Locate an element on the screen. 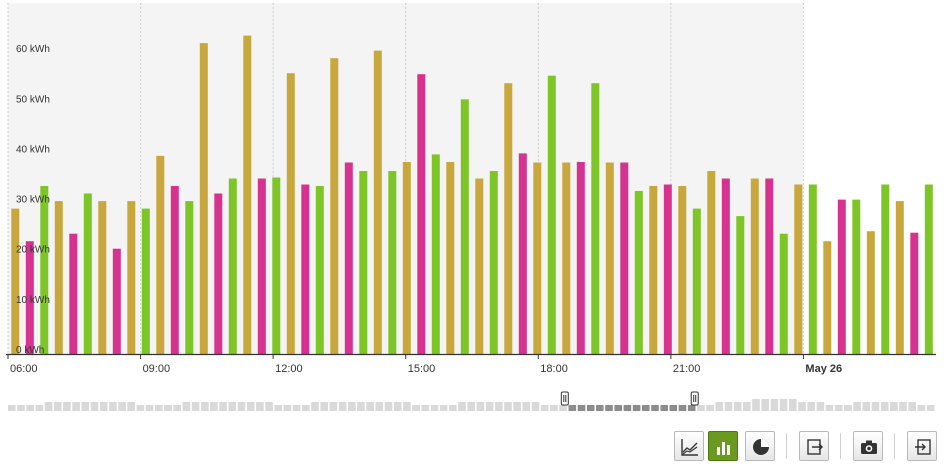 The width and height of the screenshot is (948, 469). camera-icon is located at coordinates (869, 447).